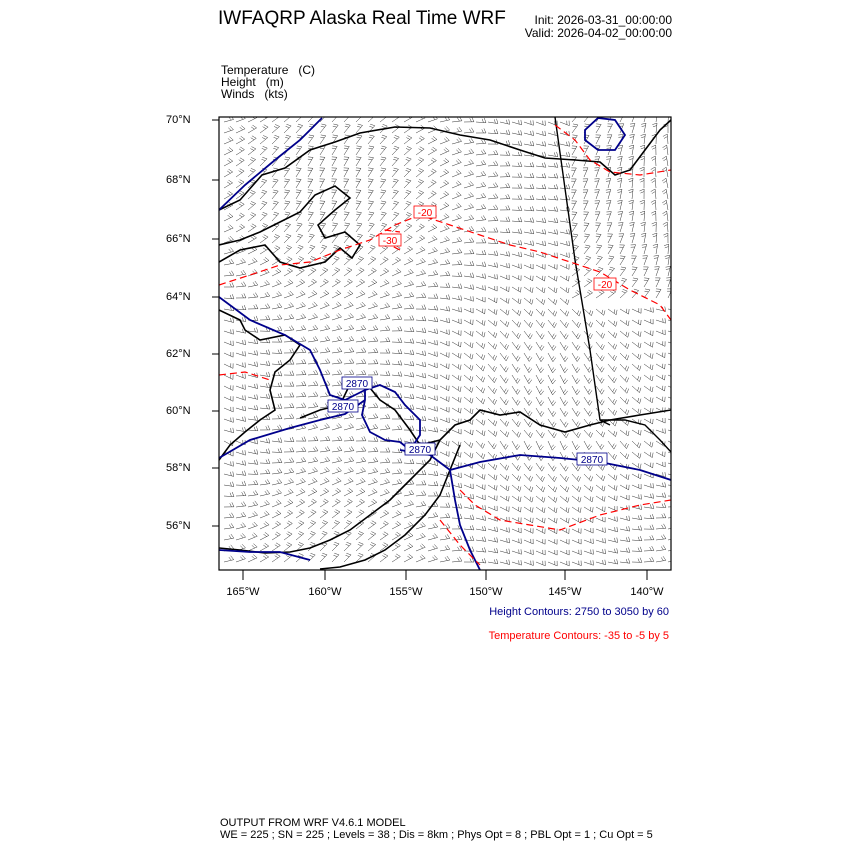  What do you see at coordinates (605, 285) in the screenshot?
I see `svg-text: -20` at bounding box center [605, 285].